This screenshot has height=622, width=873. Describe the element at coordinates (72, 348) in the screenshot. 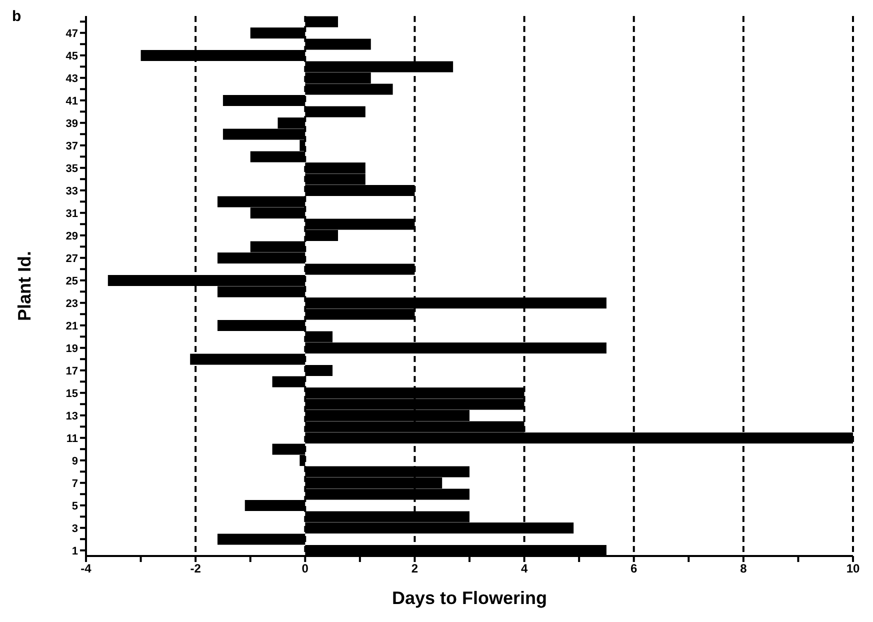

I see `y-tick-label: 19` at that location.